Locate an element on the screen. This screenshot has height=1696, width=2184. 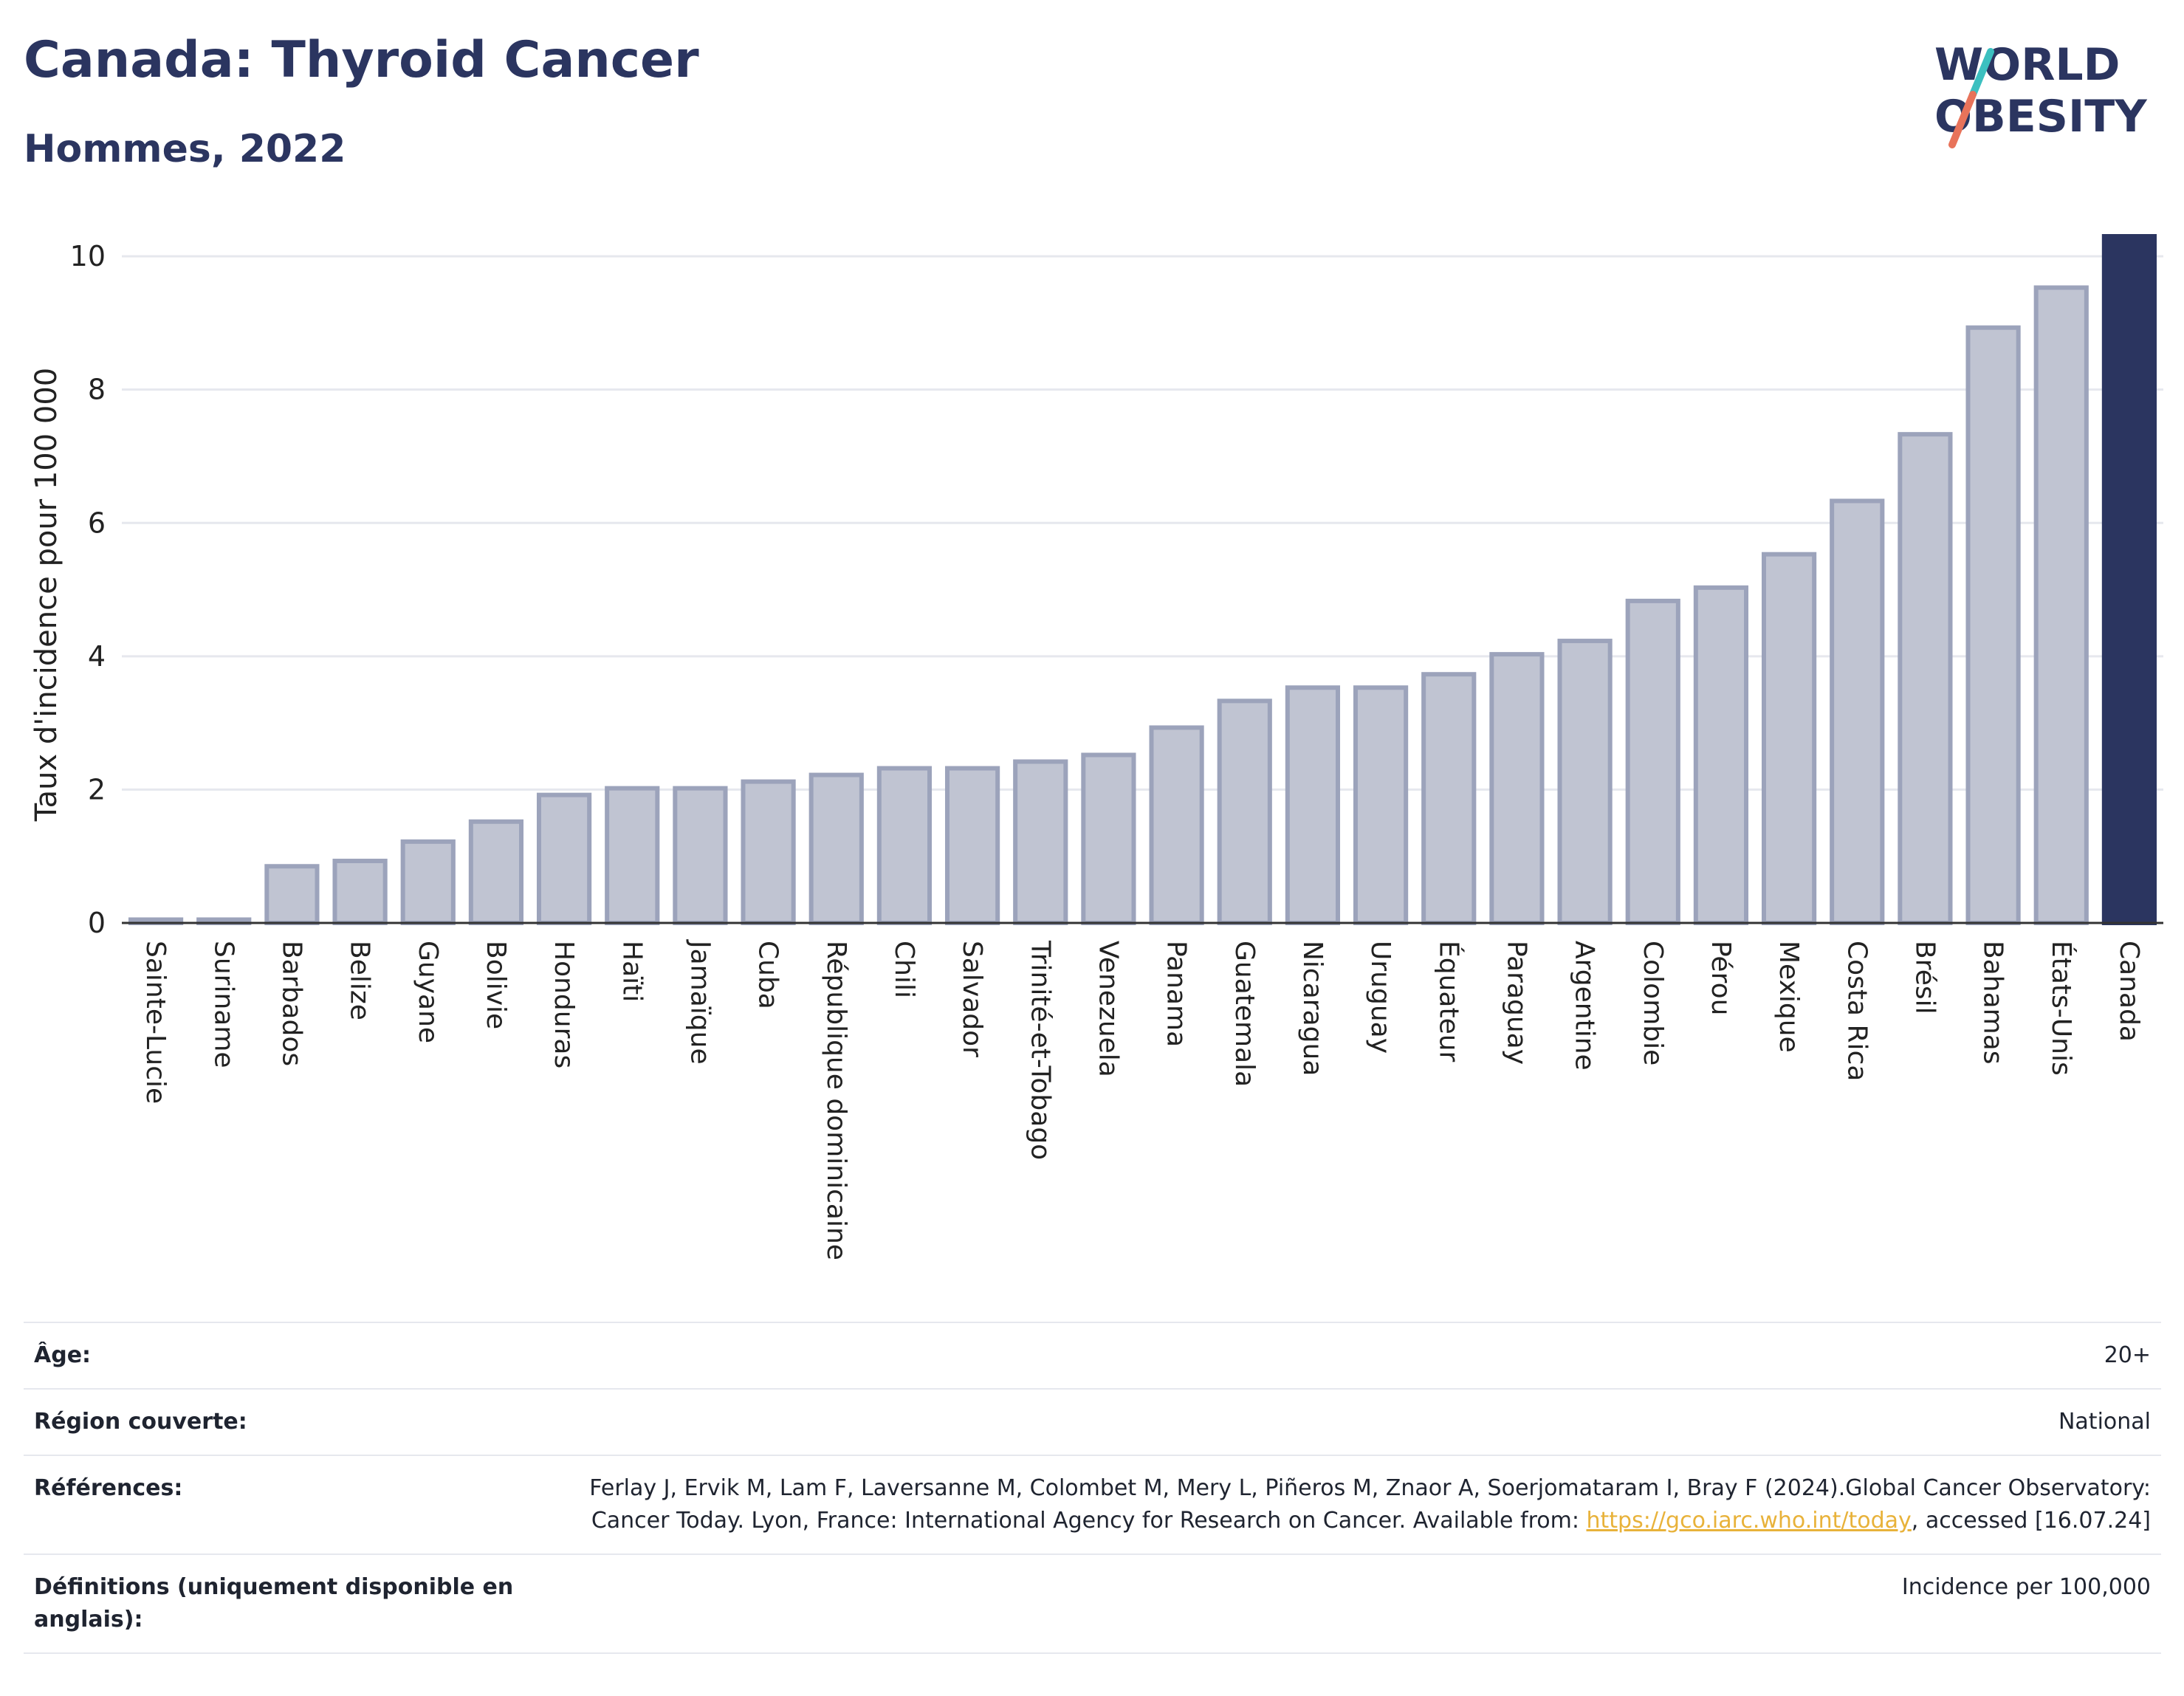
x-tick-label: Salvador is located at coordinates (972, 999).